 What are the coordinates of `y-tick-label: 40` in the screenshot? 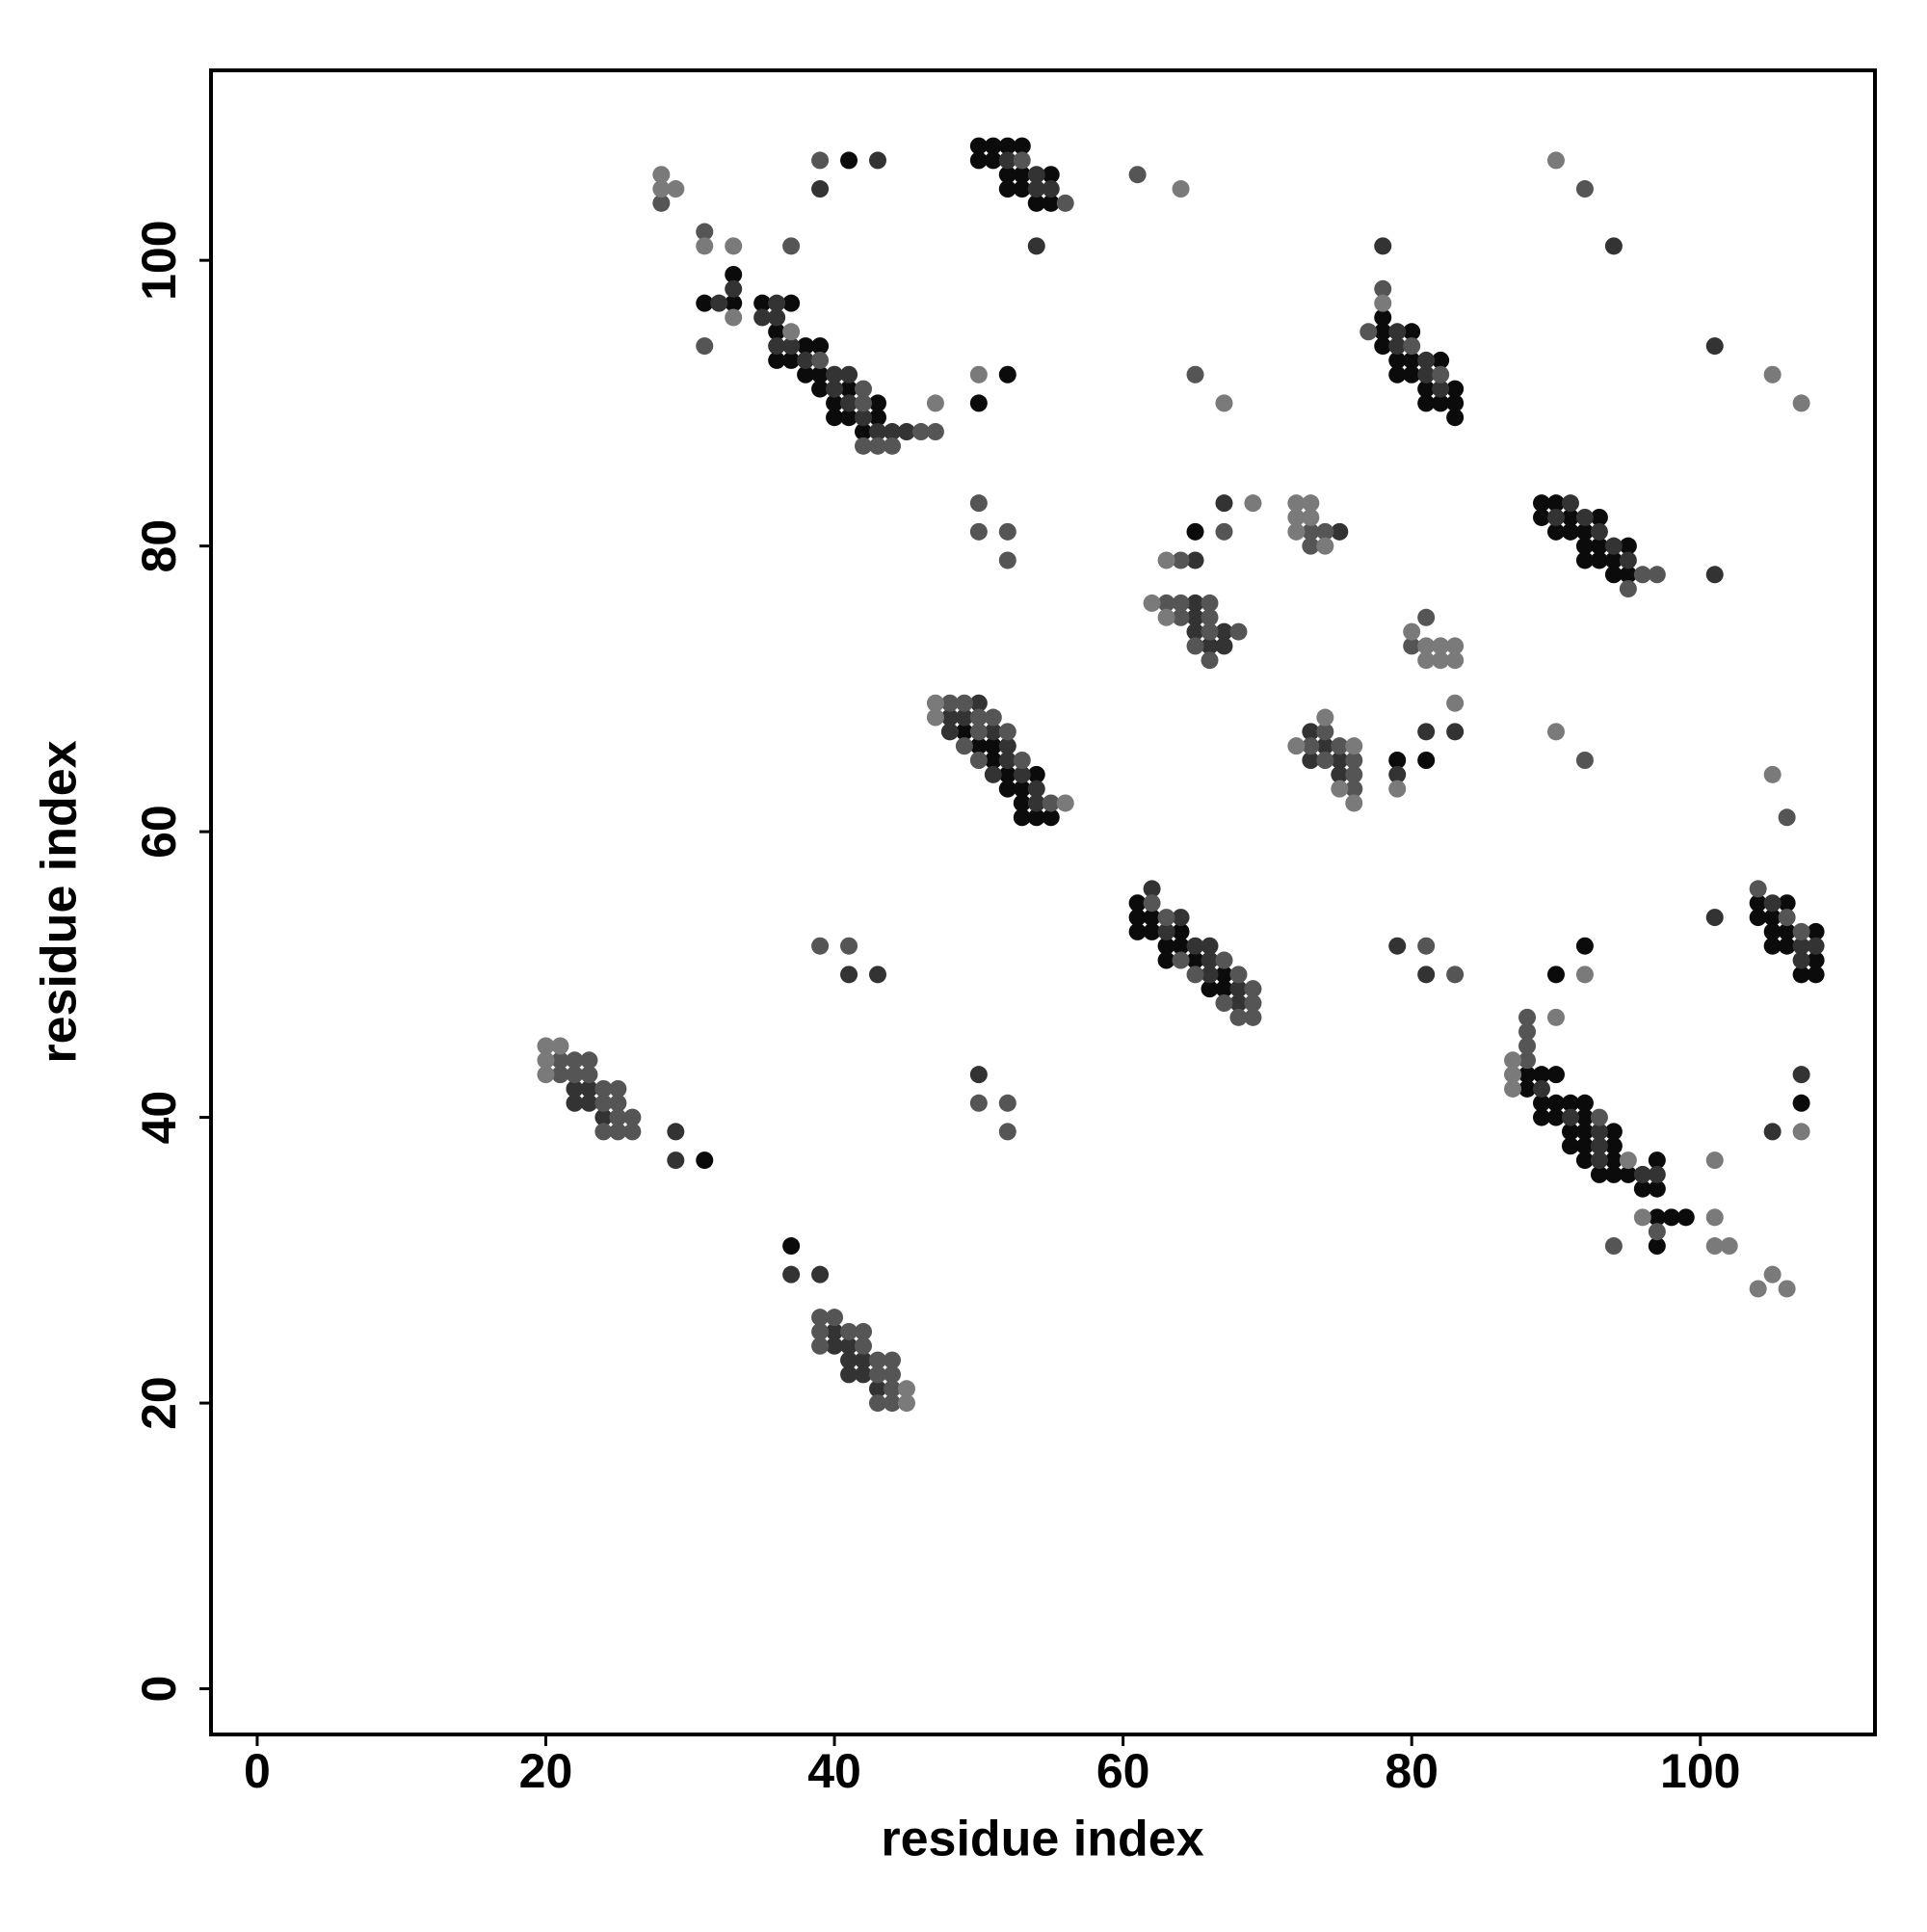 It's located at (159, 1118).